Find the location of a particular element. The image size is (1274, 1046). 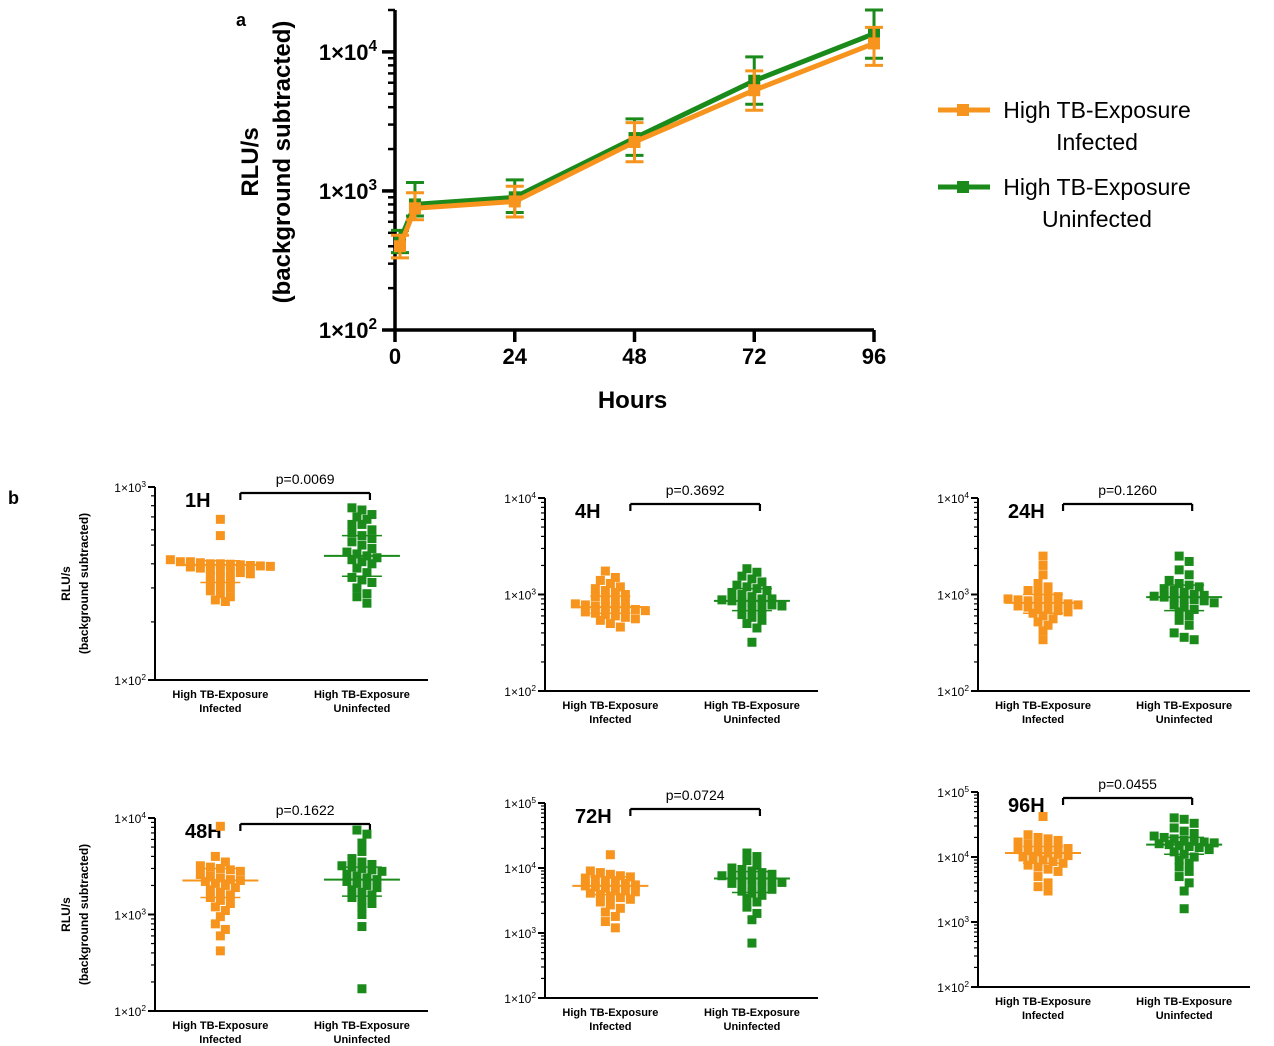

p-value-label: p=0.0455 is located at coordinates (1127, 784).